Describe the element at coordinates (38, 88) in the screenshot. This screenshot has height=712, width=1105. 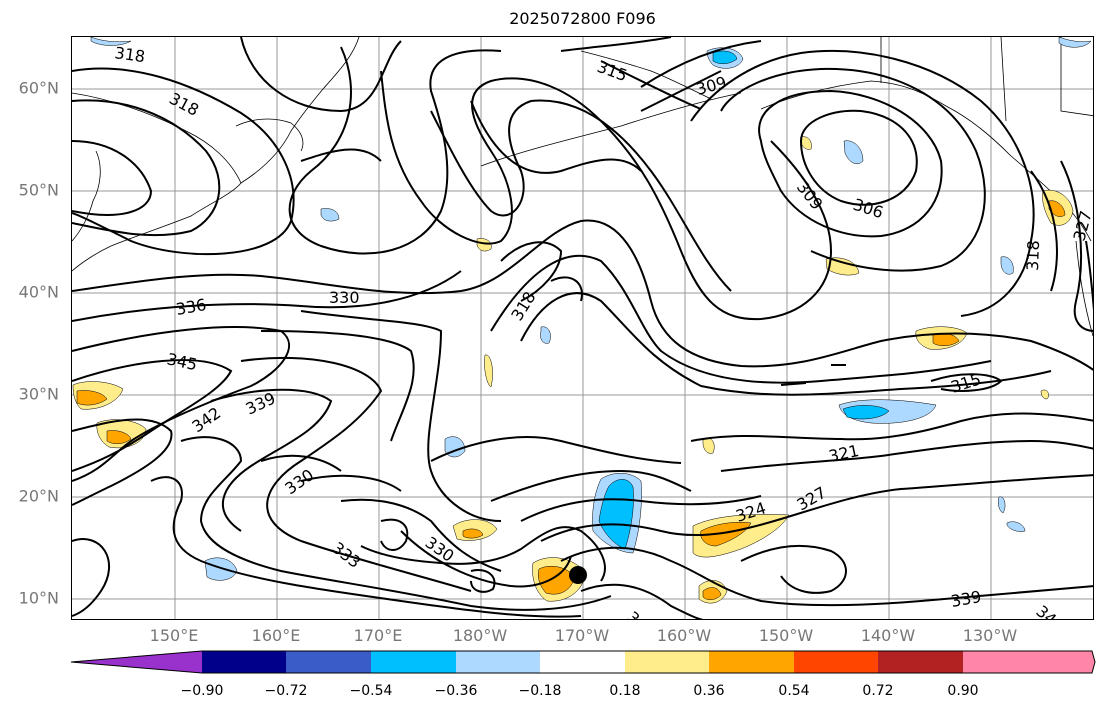
I see `lat-label-60n: 60°N` at that location.